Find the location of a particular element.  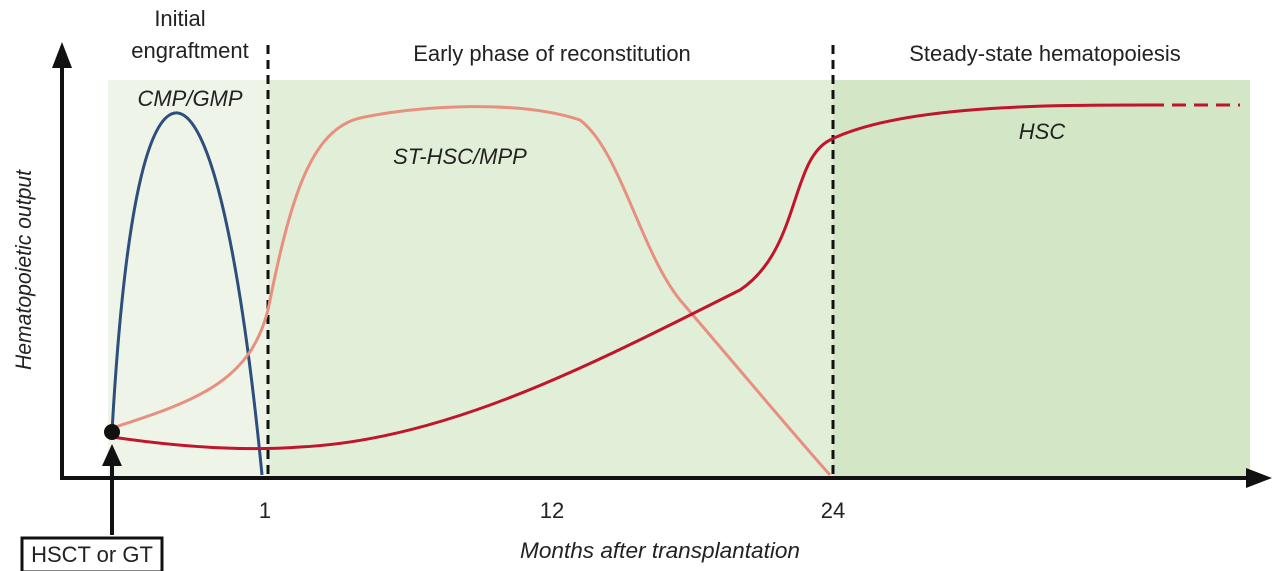

start-box is located at coordinates (92, 553).